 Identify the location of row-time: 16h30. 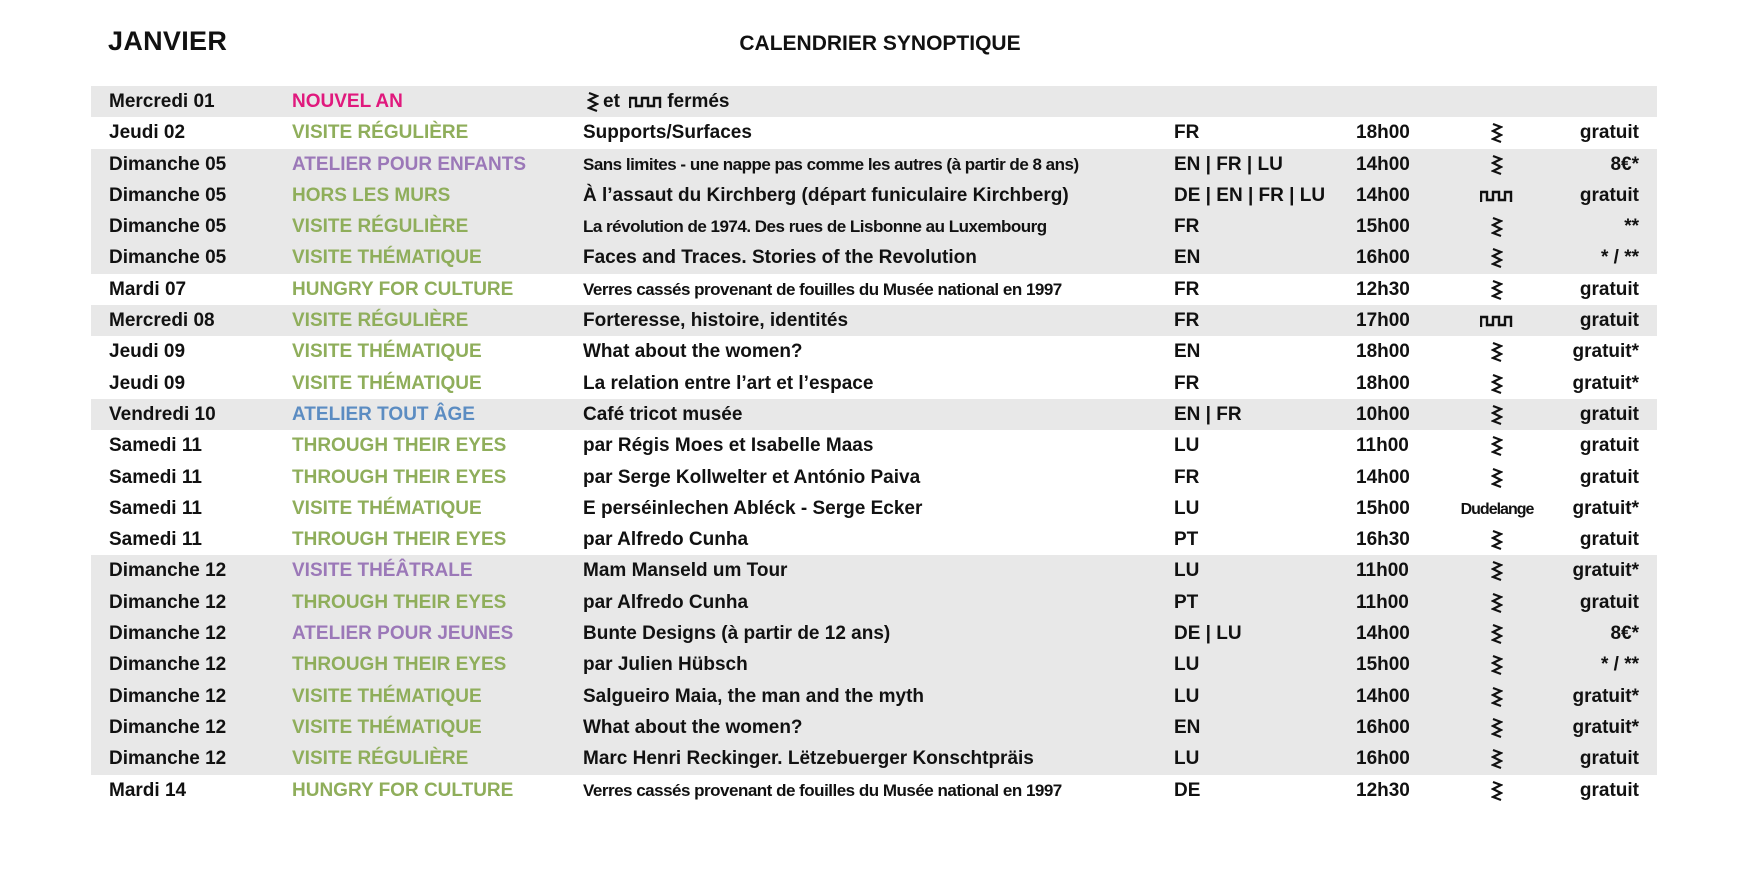
(1383, 540).